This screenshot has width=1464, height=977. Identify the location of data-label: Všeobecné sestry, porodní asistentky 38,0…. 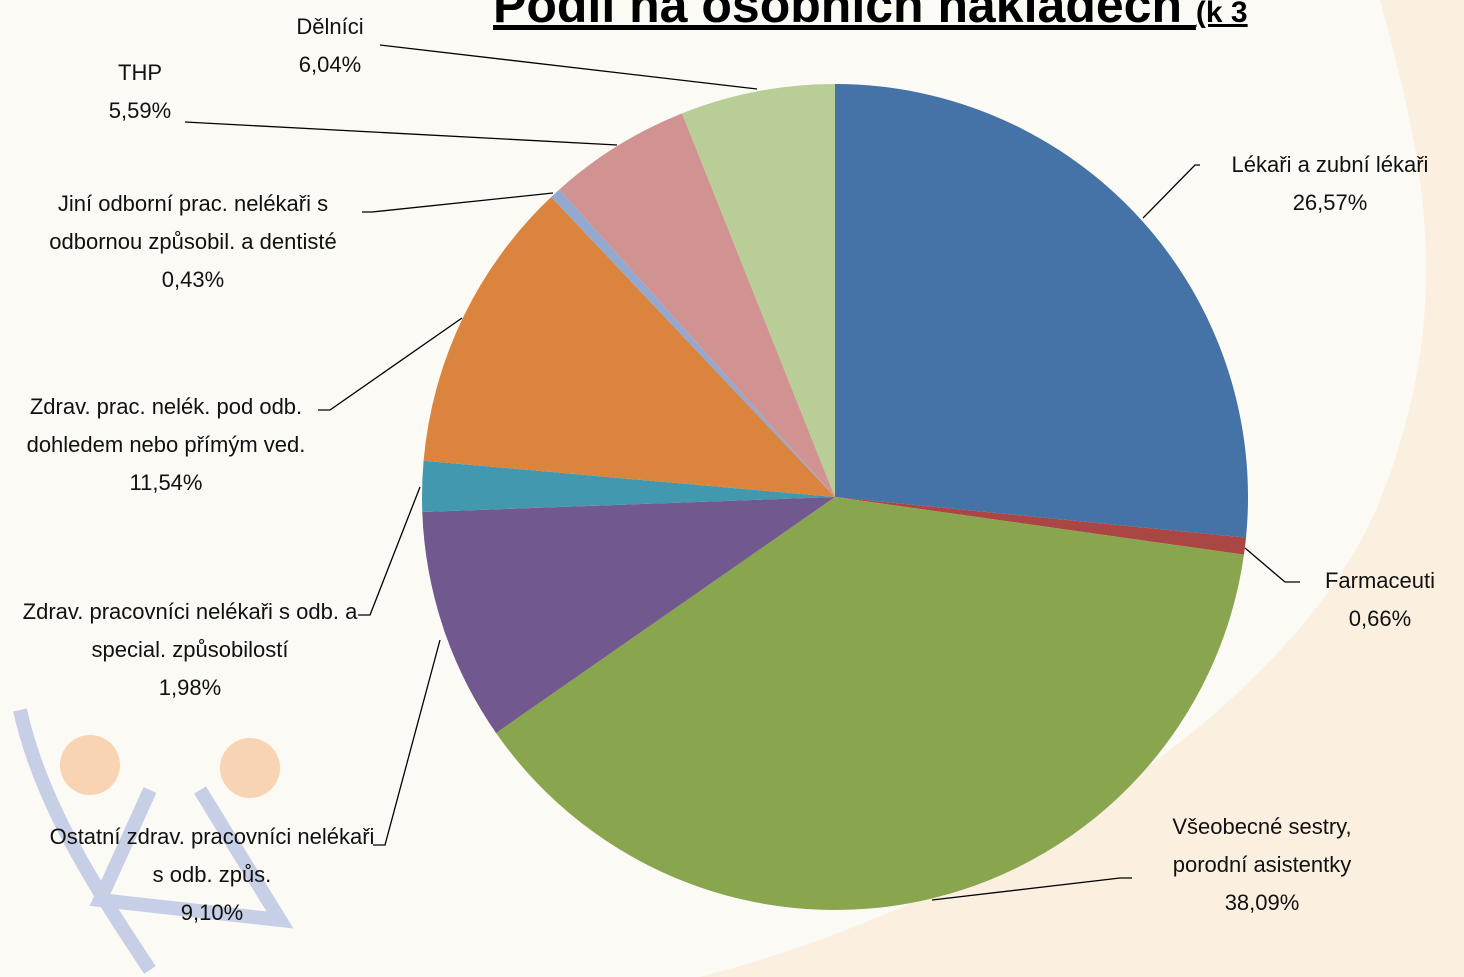
(1262, 865).